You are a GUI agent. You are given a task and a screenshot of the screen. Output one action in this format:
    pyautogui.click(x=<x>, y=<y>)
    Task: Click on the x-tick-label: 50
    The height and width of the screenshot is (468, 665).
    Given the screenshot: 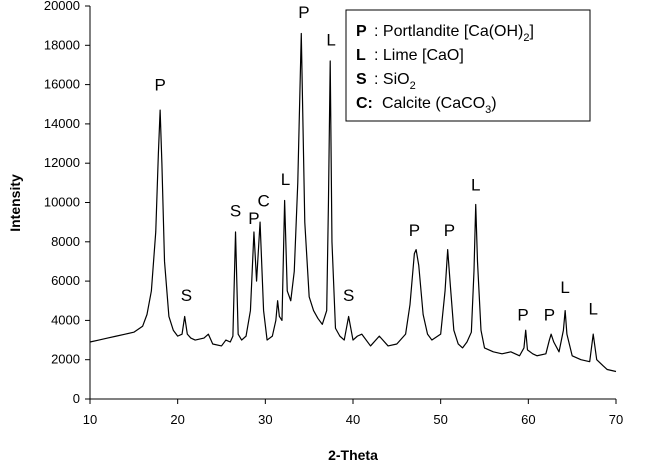 What is the action you would take?
    pyautogui.click(x=440, y=419)
    